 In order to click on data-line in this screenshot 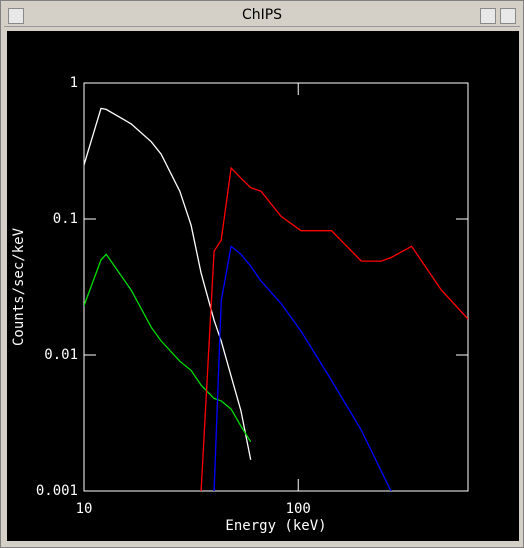, I will do `click(168, 348)`.